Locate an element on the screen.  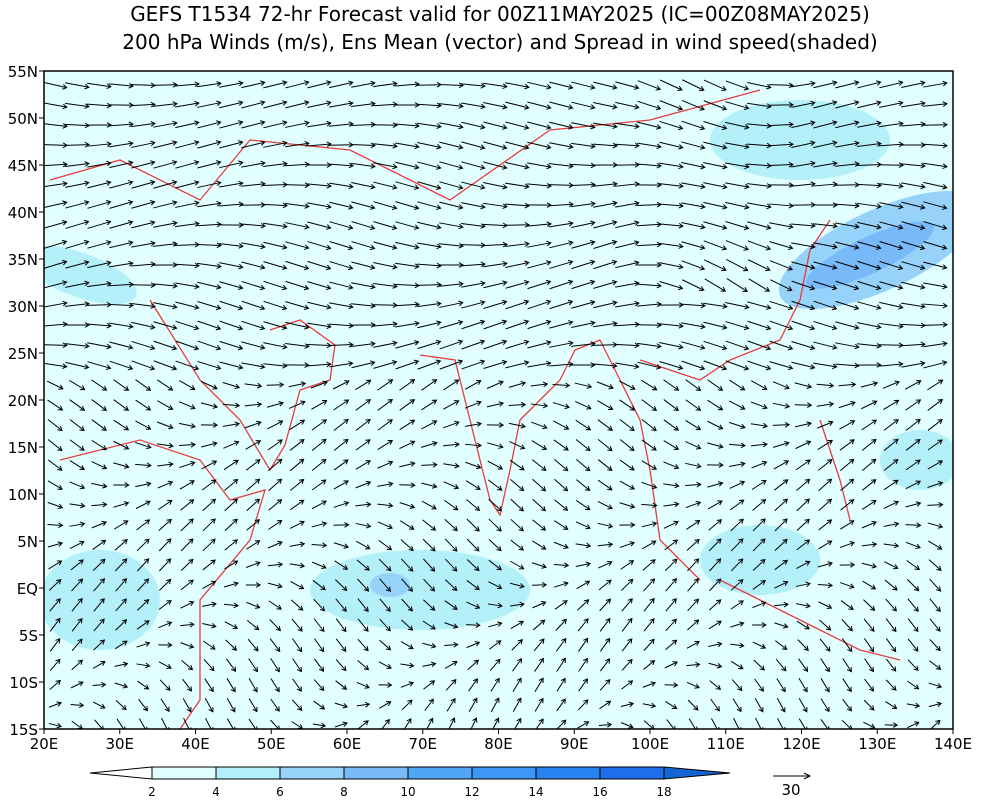
x-tick-label: 140E is located at coordinates (953, 744).